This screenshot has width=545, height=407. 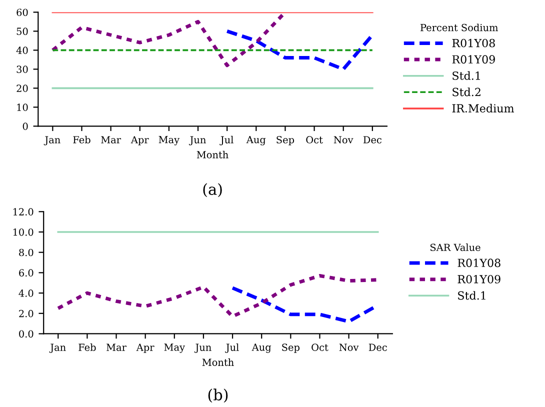 What do you see at coordinates (483, 108) in the screenshot?
I see `legend-label: IR.Medium` at bounding box center [483, 108].